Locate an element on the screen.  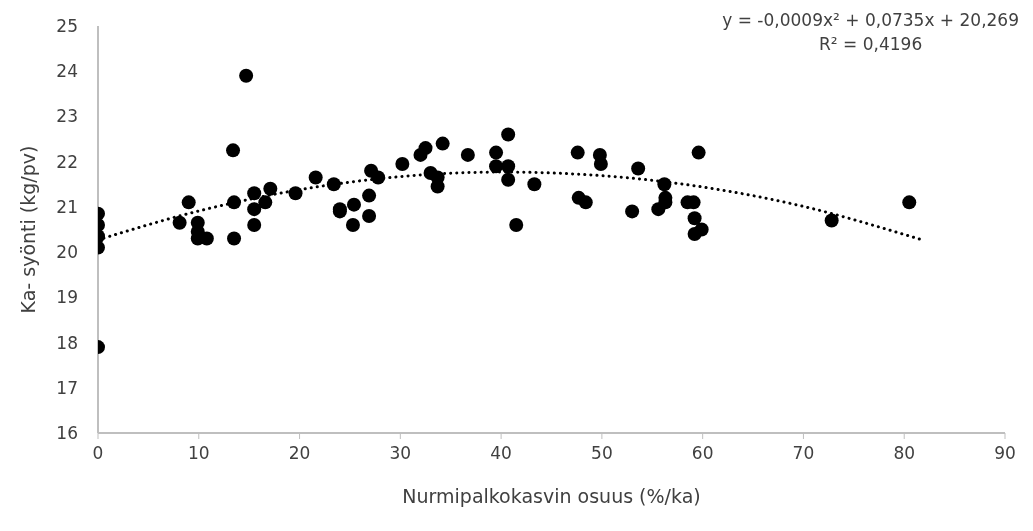
x-tick-label: 50 is located at coordinates (602, 453).